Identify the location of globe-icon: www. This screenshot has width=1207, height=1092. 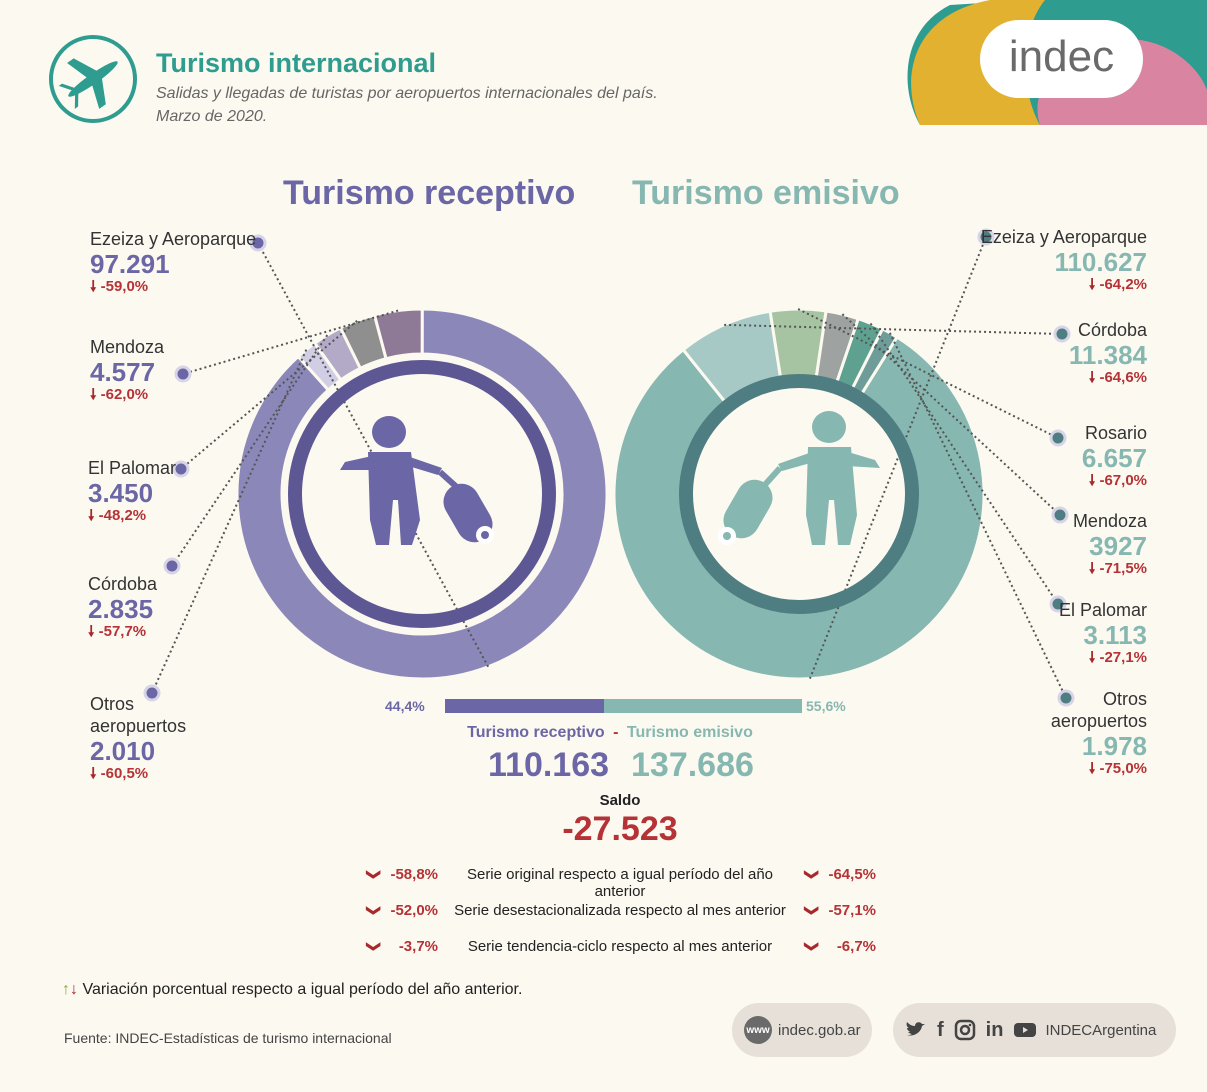
(758, 1030).